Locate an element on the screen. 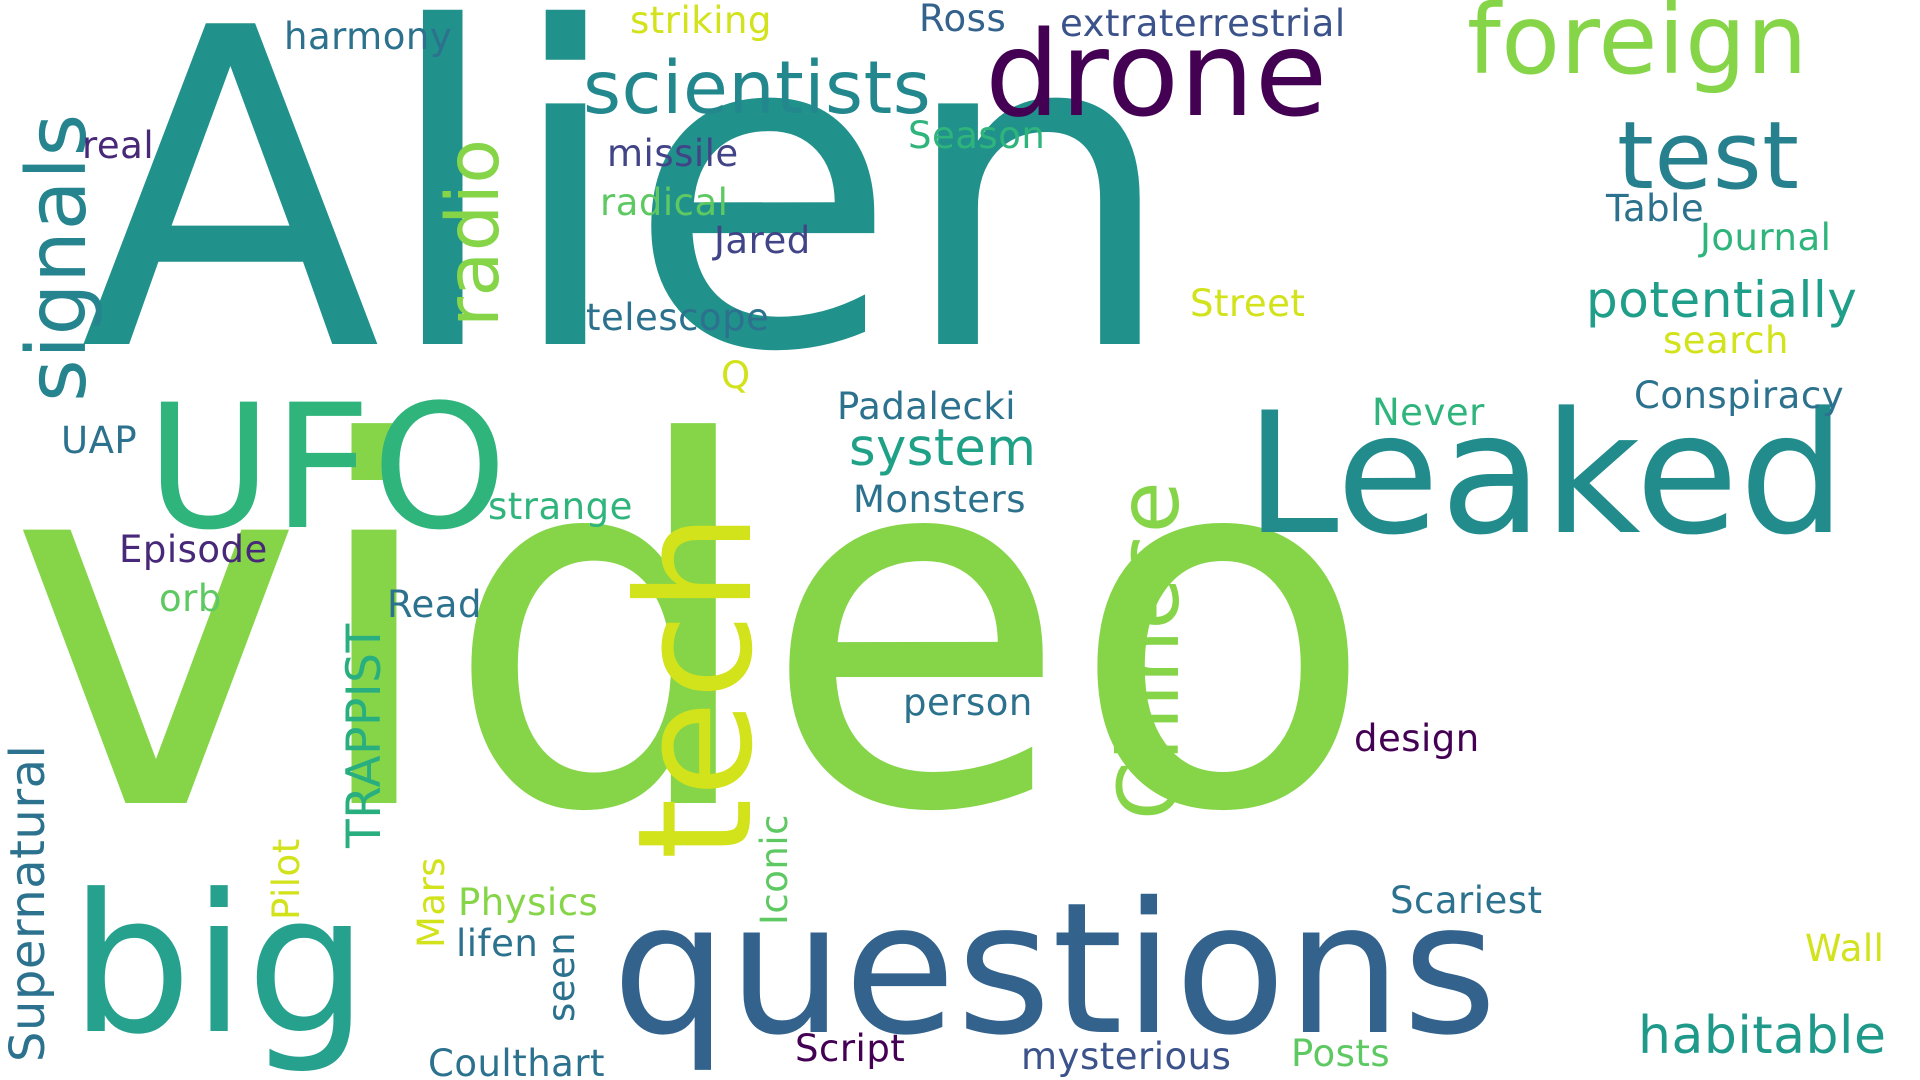 Image resolution: width=1920 pixels, height=1080 pixels. word-uap: UAP is located at coordinates (99, 440).